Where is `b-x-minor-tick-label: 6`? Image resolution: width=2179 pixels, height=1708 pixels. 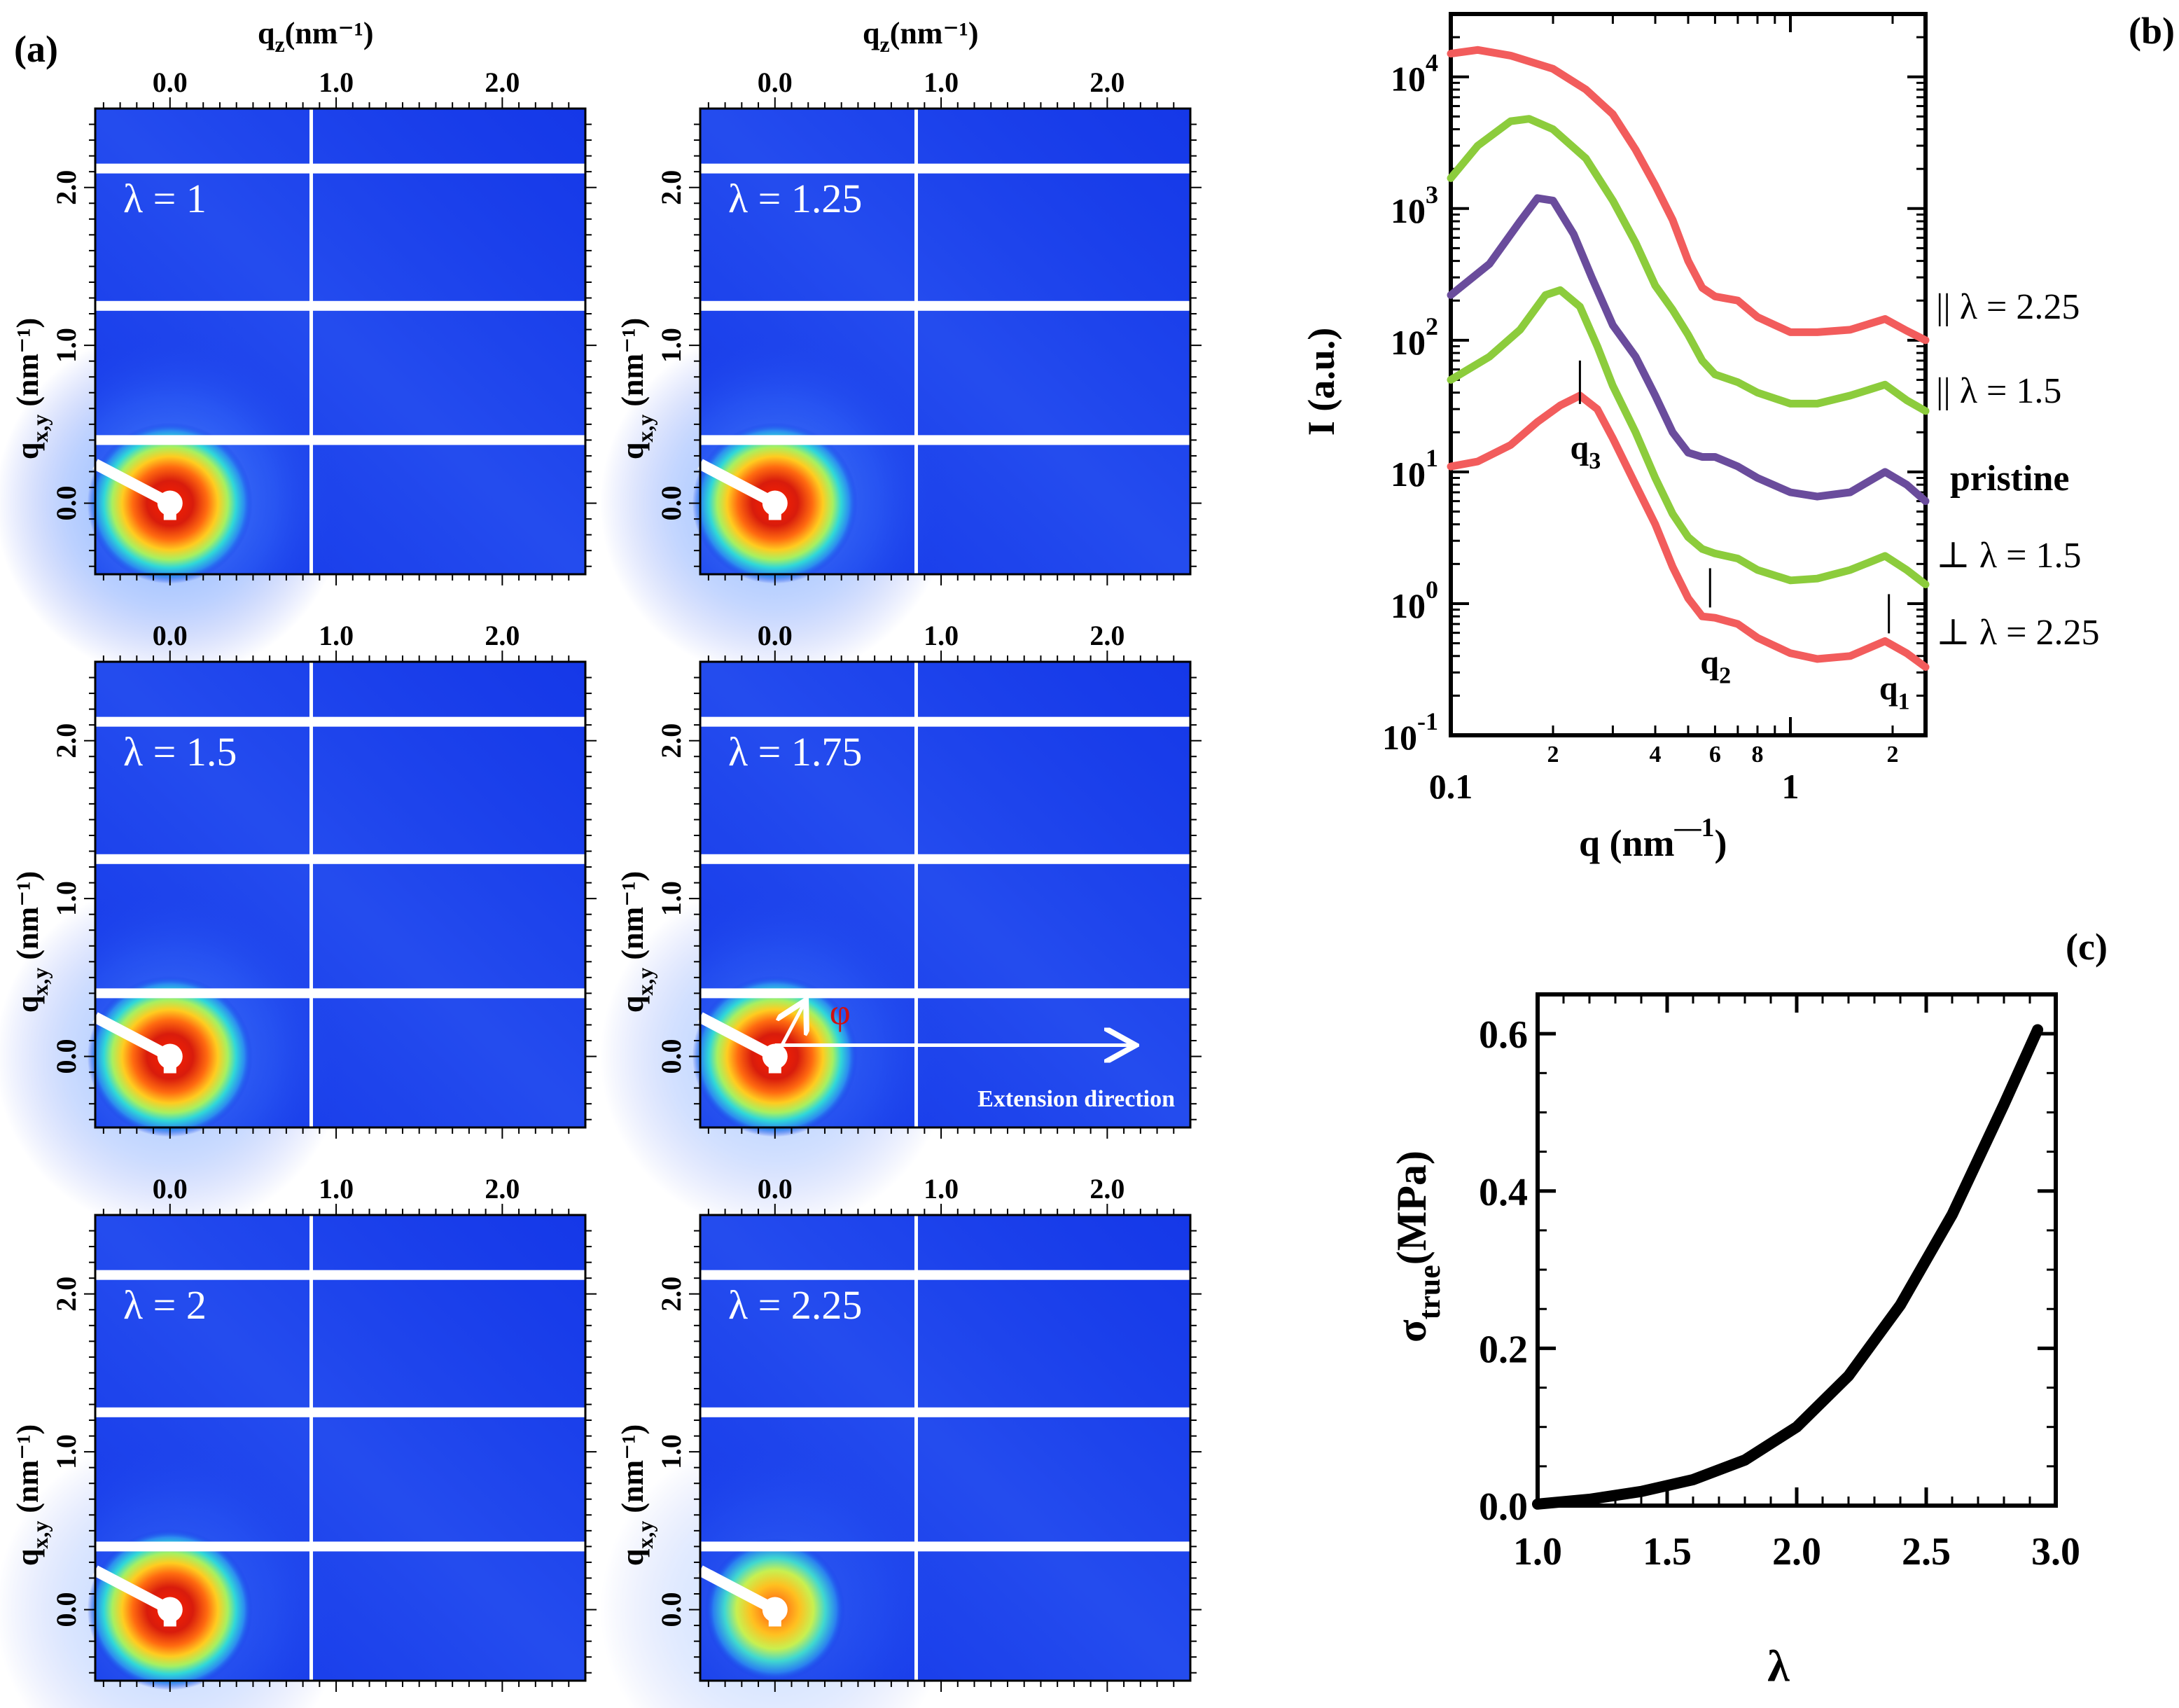 b-x-minor-tick-label: 6 is located at coordinates (1715, 755).